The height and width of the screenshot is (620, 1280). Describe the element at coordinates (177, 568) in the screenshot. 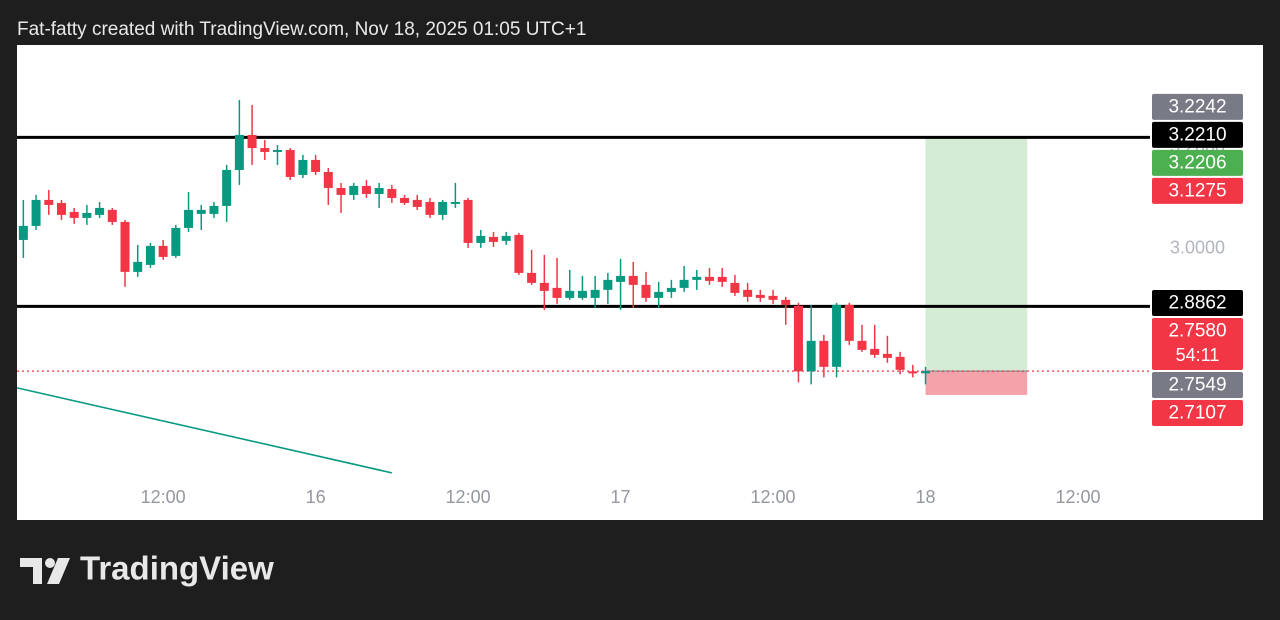

I see `brand: TradingView` at that location.